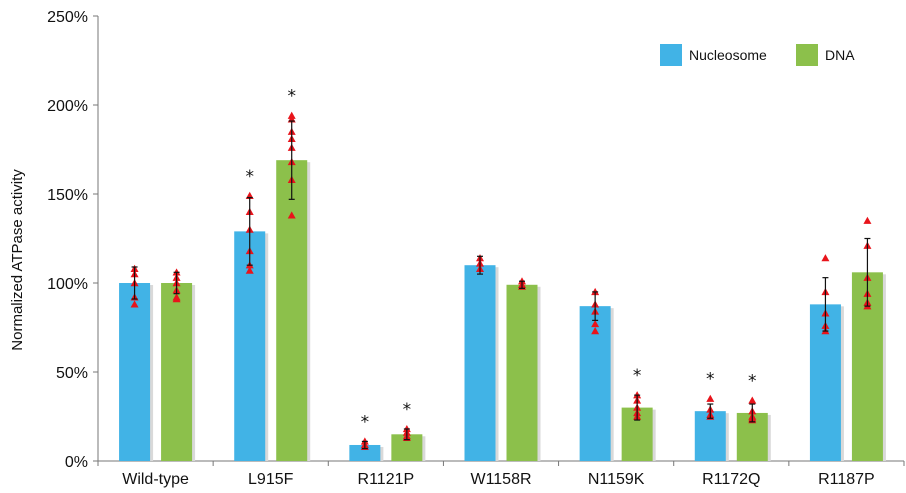 This screenshot has height=493, width=906. What do you see at coordinates (386, 479) in the screenshot?
I see `x-tick-label: R1121P` at bounding box center [386, 479].